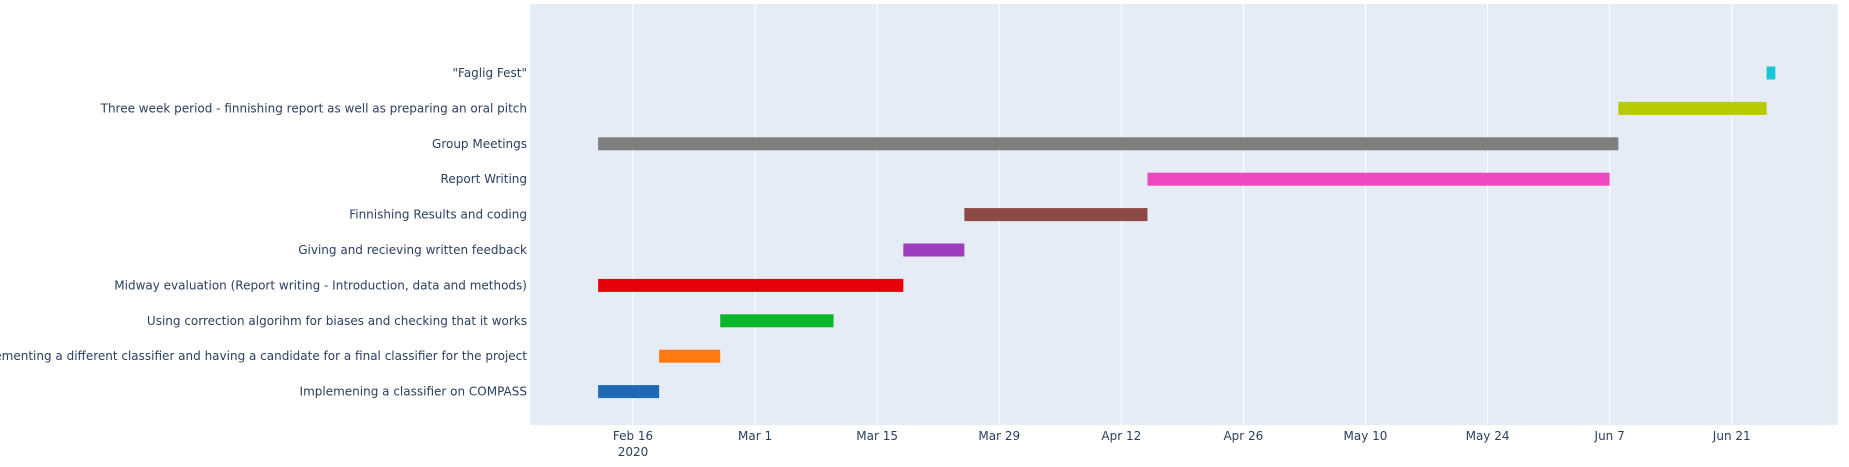 This screenshot has width=1849, height=467. Describe the element at coordinates (633, 452) in the screenshot. I see `x-tick-sublabel: 2020` at that location.